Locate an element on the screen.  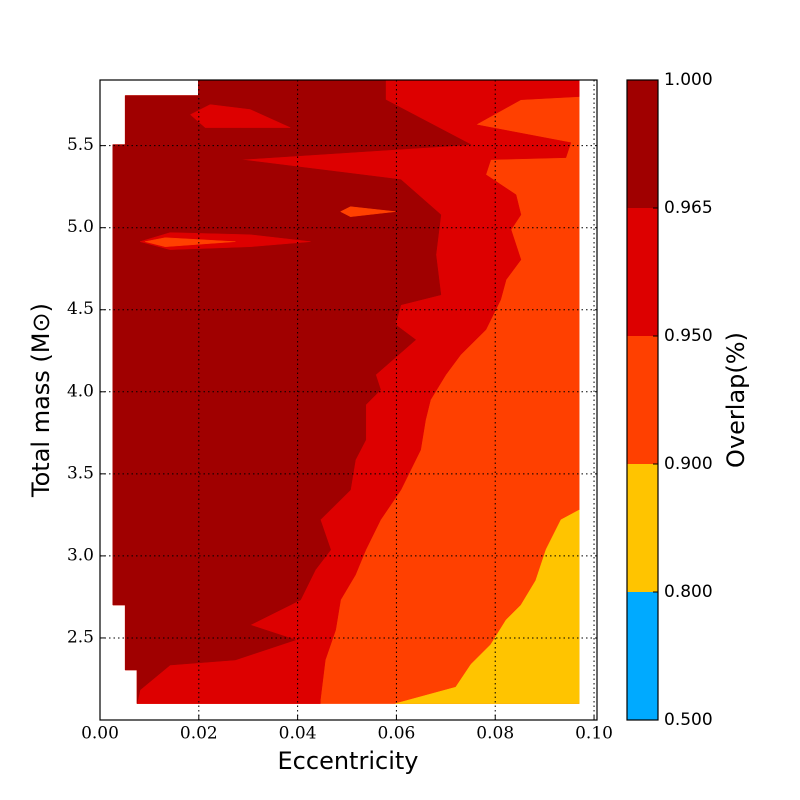
x-tick-label: 0.08 is located at coordinates (495, 734).